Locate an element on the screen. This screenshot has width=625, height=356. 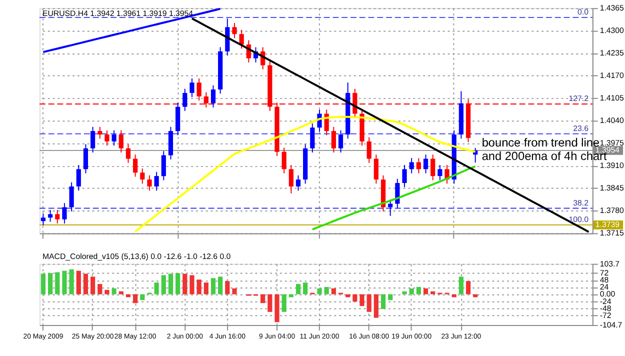
ref-line-label: 1.3954 is located at coordinates (607, 149).